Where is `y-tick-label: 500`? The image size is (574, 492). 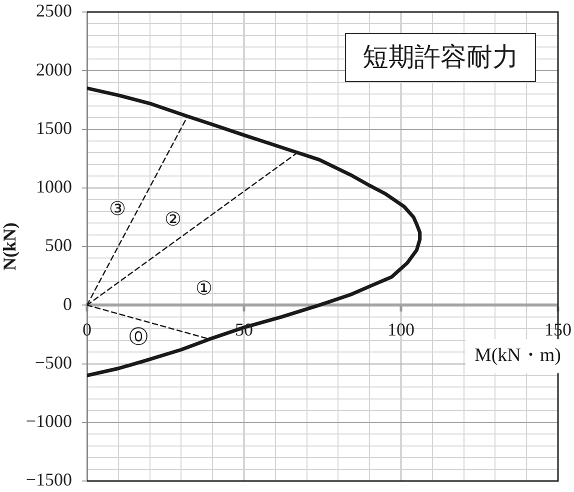 y-tick-label: 500 is located at coordinates (58, 245).